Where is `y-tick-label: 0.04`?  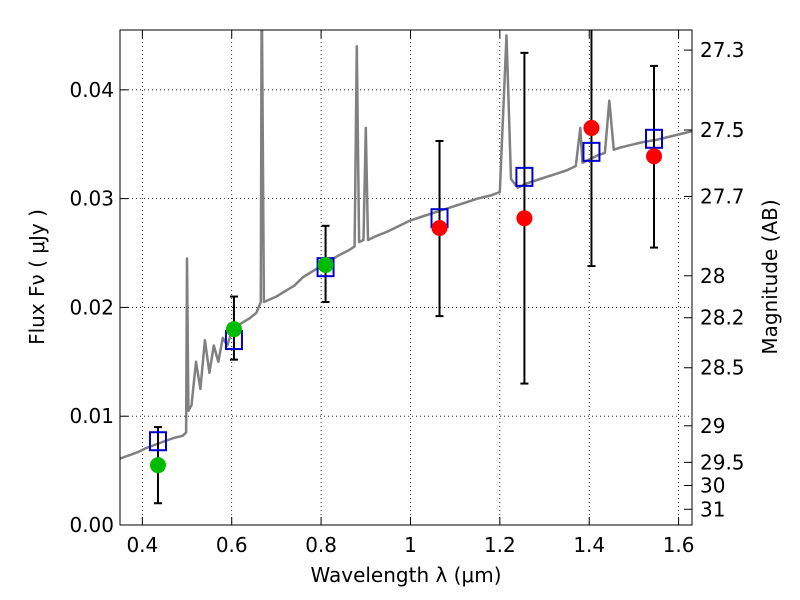
y-tick-label: 0.04 is located at coordinates (91, 90).